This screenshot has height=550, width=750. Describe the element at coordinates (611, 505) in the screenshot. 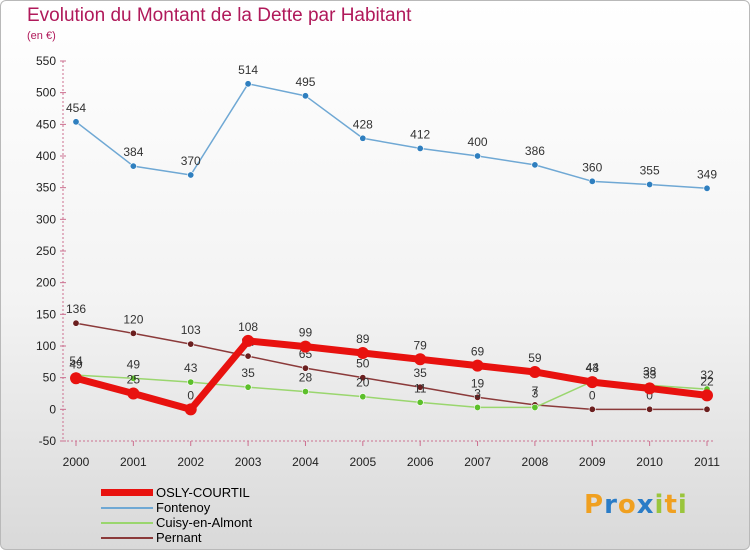

I see `logo-letter: r` at that location.